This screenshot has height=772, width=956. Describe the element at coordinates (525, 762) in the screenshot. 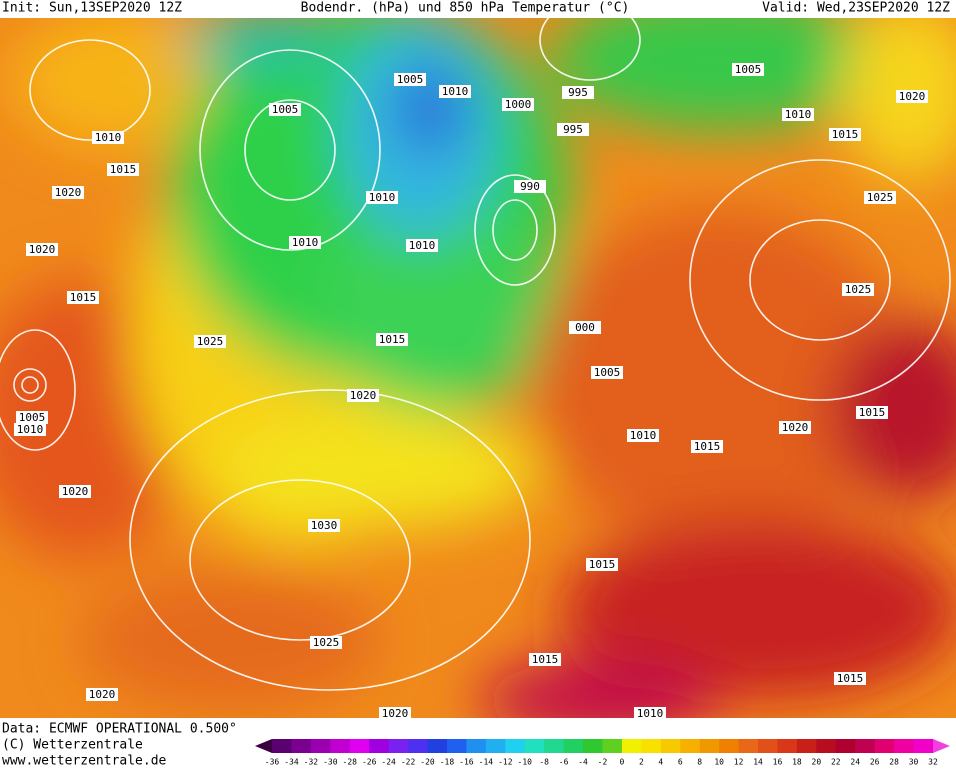

I see `colorbar-label: -10` at that location.